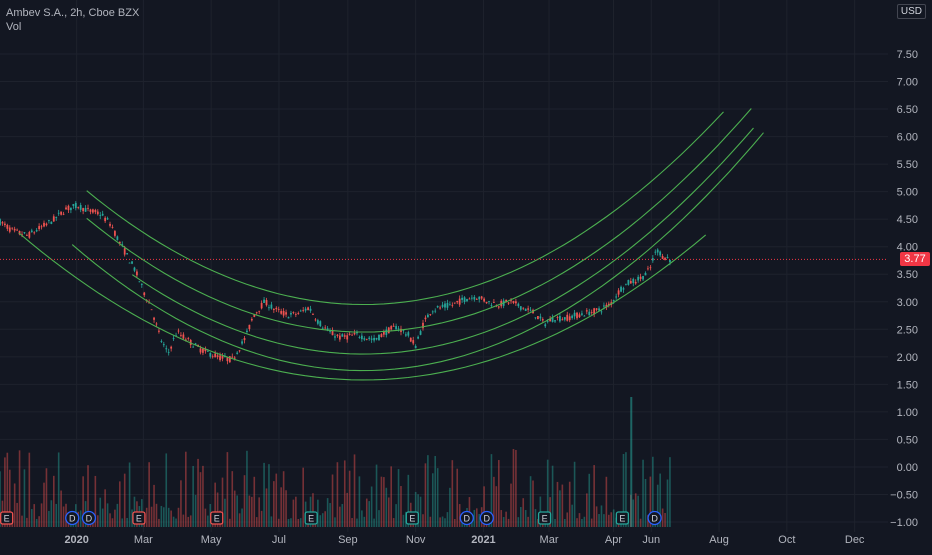 The image size is (932, 555). I want to click on event-letter: D, so click(487, 519).